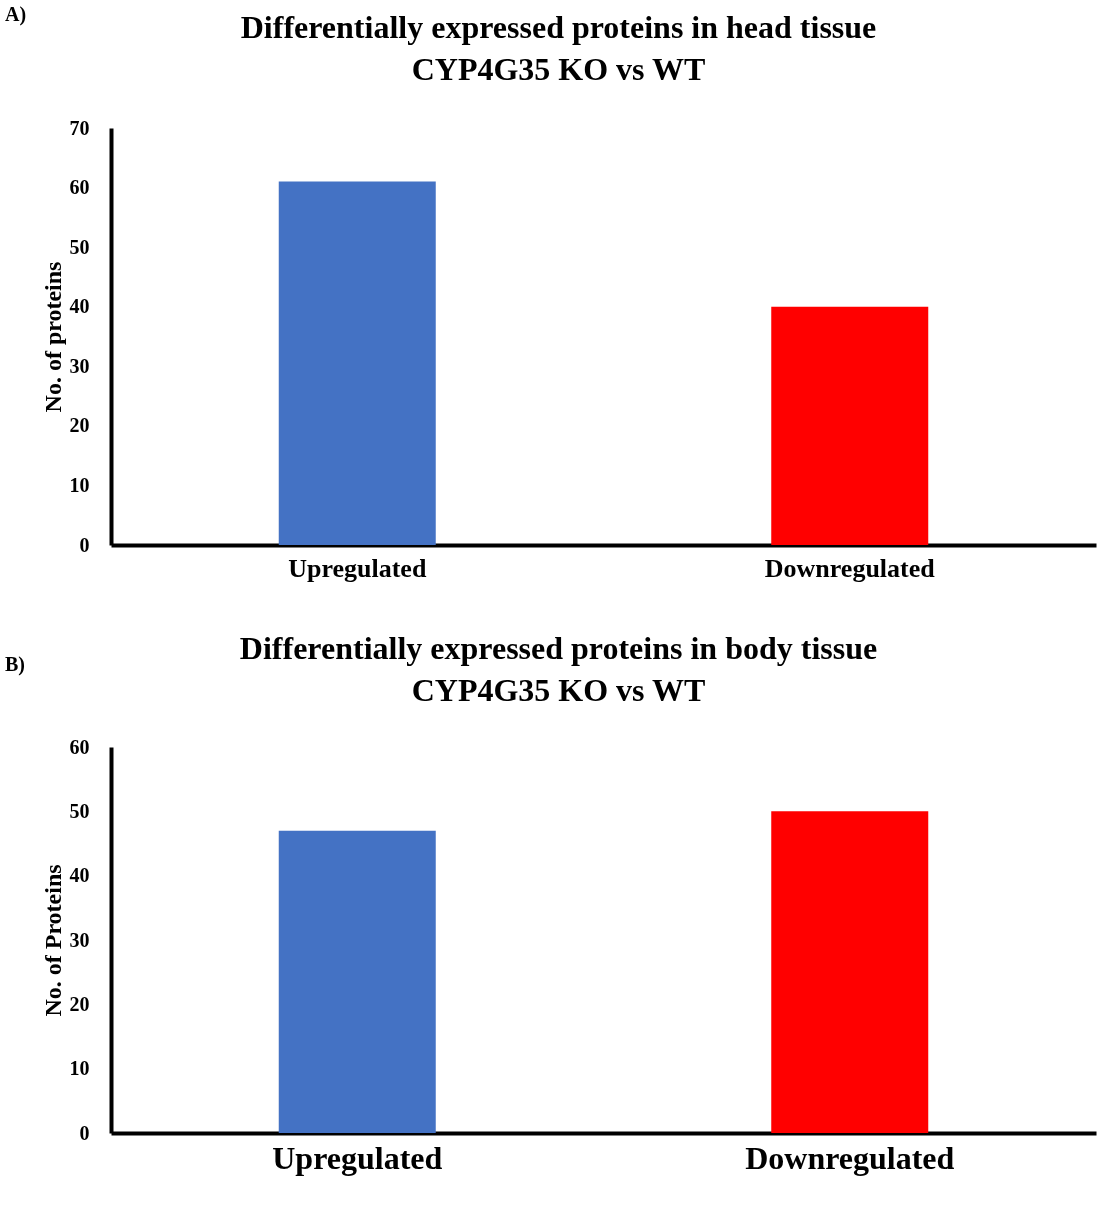  What do you see at coordinates (558, 648) in the screenshot?
I see `text: Differentially expressed proteins in body tissue` at bounding box center [558, 648].